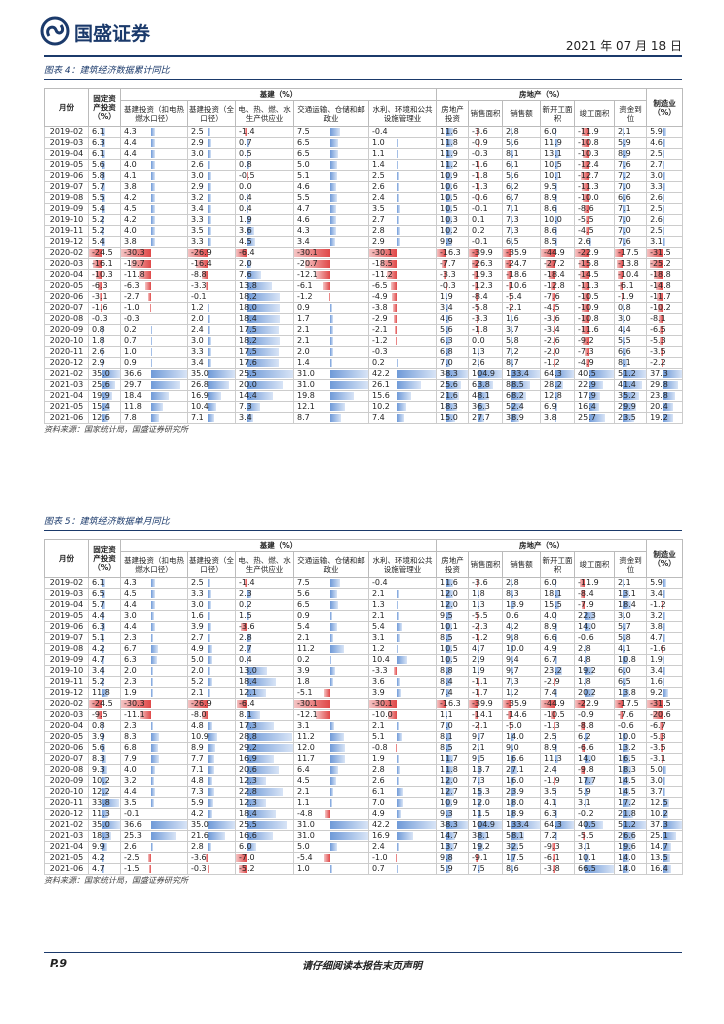  What do you see at coordinates (480, 682) in the screenshot?
I see `cell-value: -1.1` at bounding box center [480, 682].